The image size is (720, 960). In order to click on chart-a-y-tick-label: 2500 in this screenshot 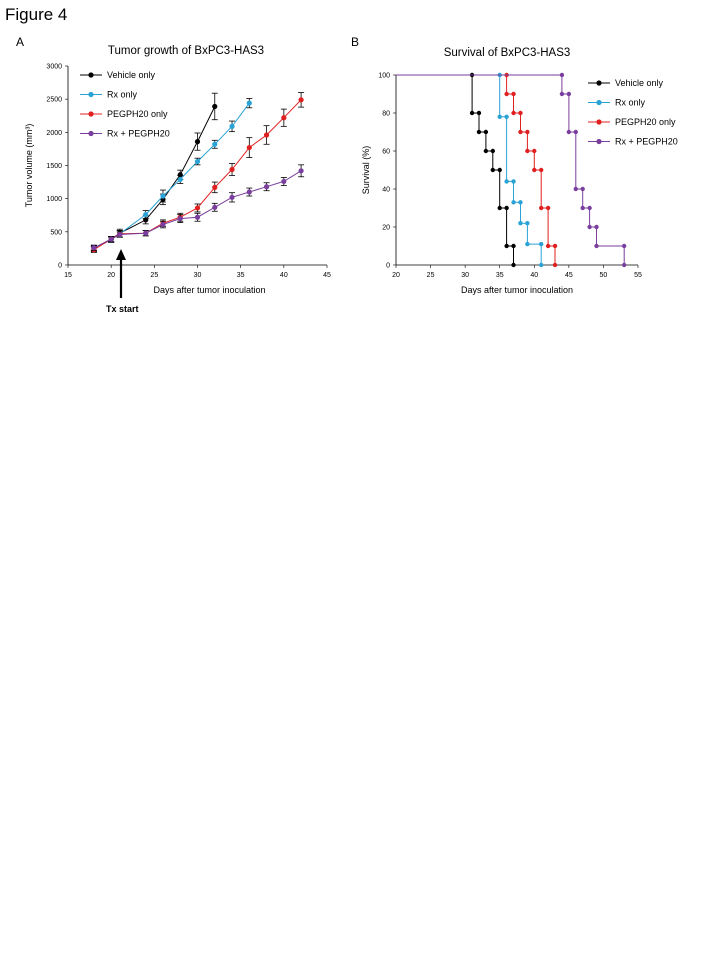, I will do `click(54, 100)`.